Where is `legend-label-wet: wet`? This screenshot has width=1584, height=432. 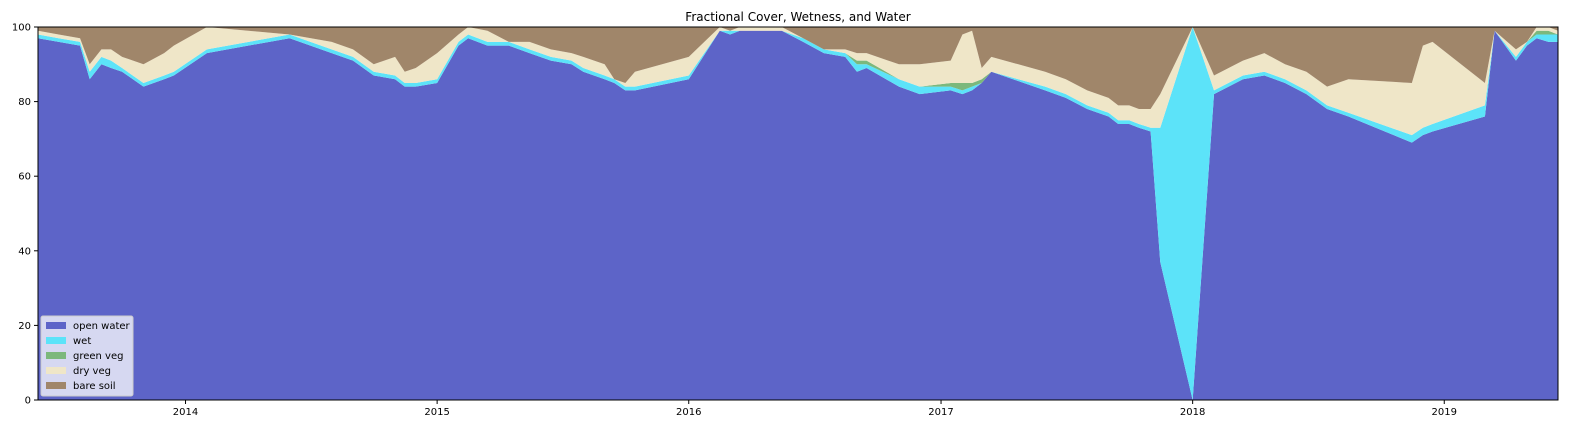
legend-label-wet: wet is located at coordinates (82, 341).